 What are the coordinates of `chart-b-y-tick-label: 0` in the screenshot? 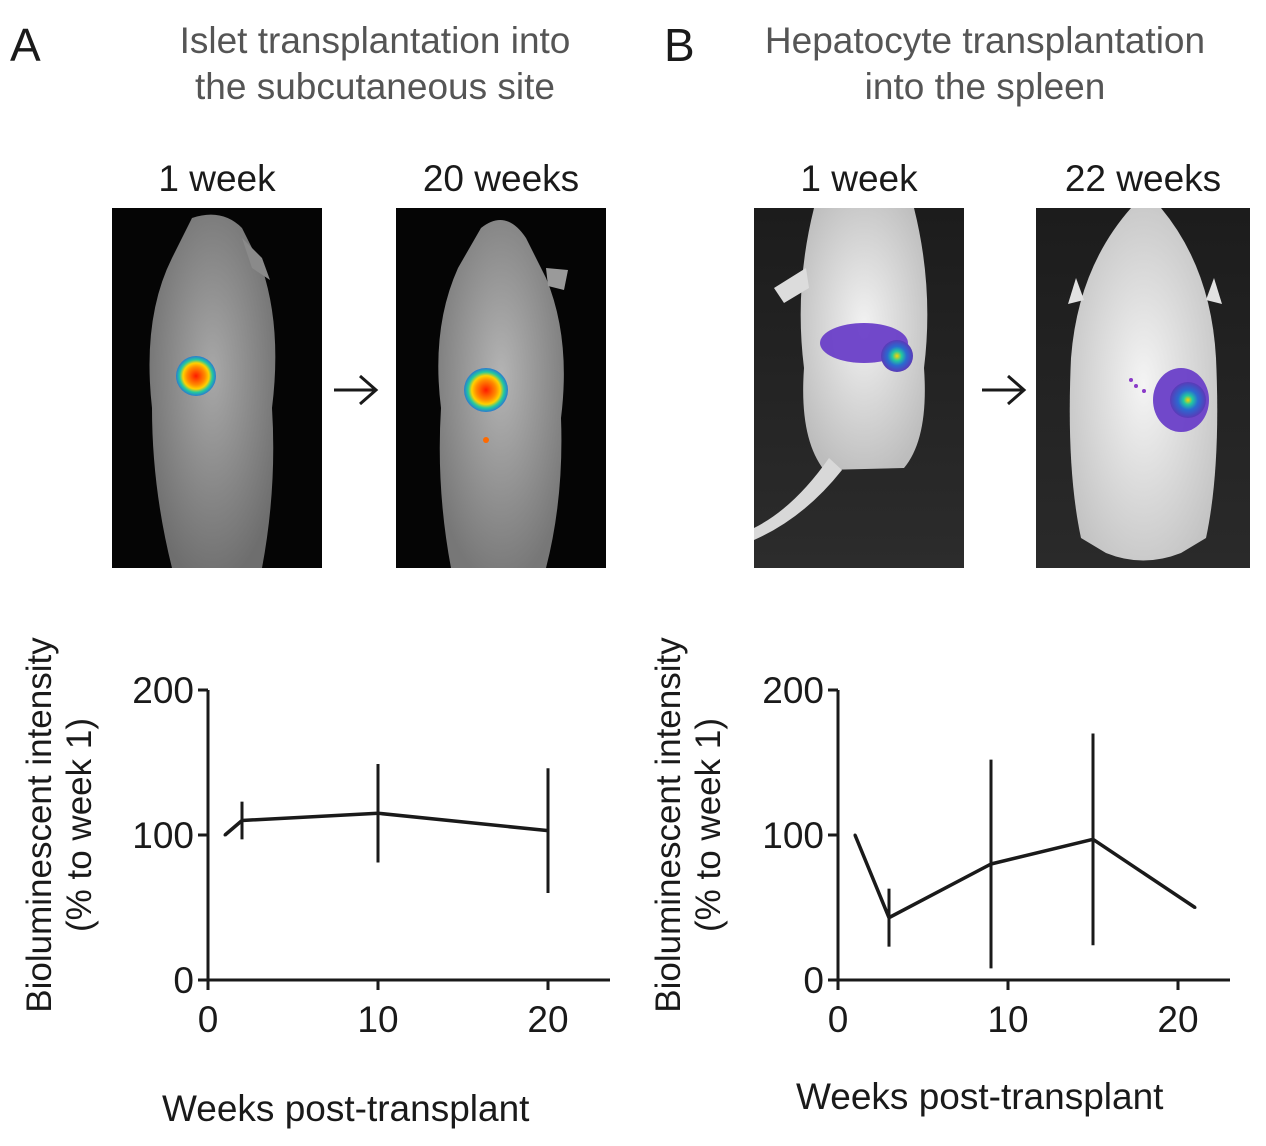 It's located at (813, 980).